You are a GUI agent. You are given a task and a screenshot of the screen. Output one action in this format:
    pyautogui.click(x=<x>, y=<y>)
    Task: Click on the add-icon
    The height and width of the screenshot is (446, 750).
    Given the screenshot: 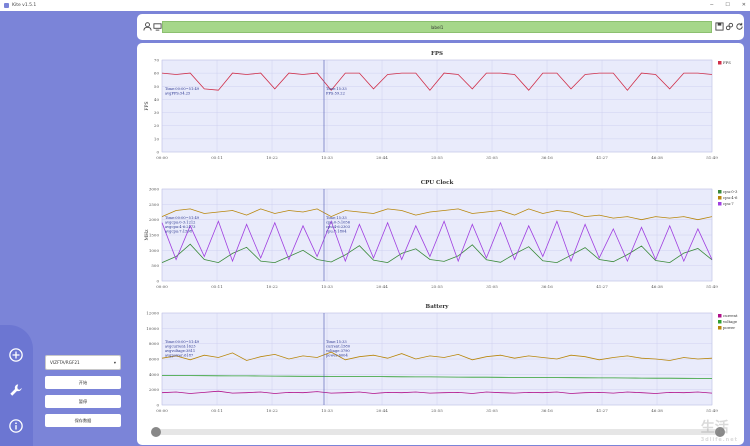 What is the action you would take?
    pyautogui.click(x=16, y=355)
    